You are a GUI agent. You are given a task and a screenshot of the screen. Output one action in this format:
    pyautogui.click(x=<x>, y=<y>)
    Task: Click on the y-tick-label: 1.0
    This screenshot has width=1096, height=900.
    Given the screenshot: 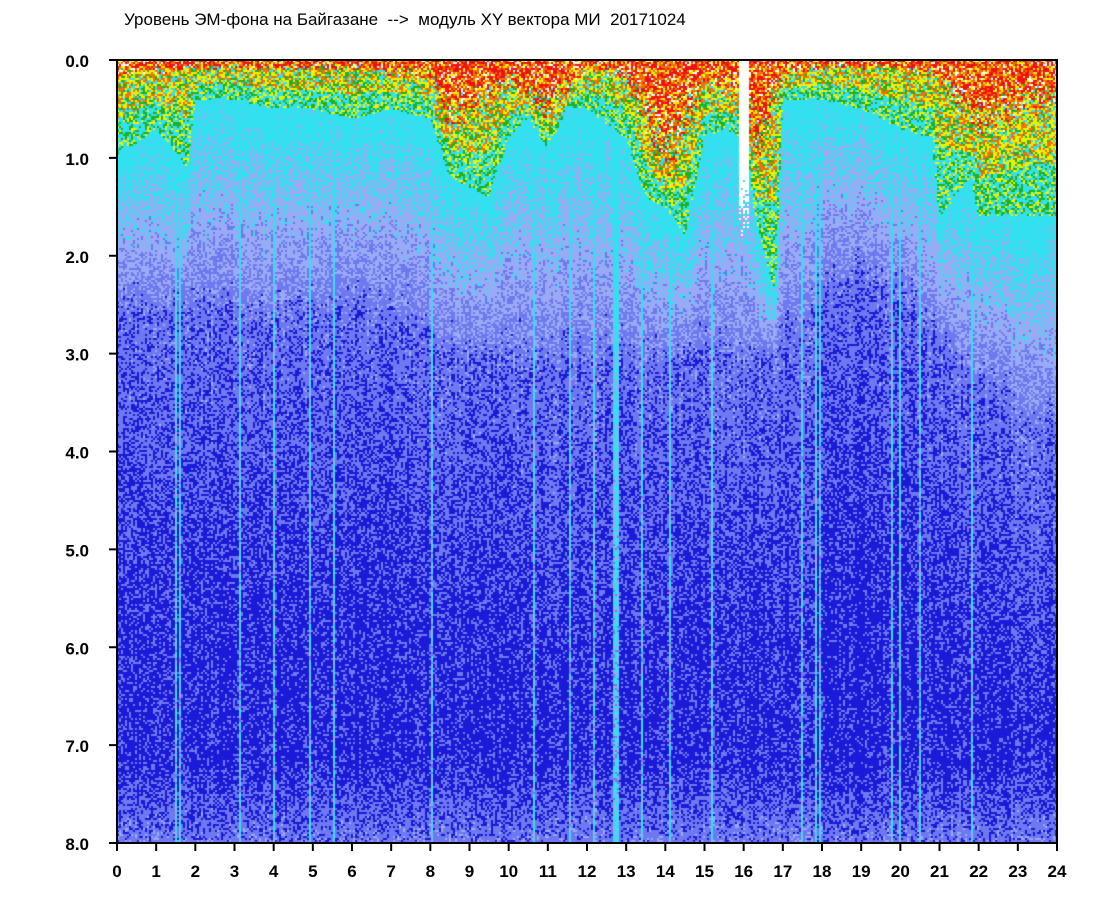 What is the action you would take?
    pyautogui.click(x=77, y=159)
    